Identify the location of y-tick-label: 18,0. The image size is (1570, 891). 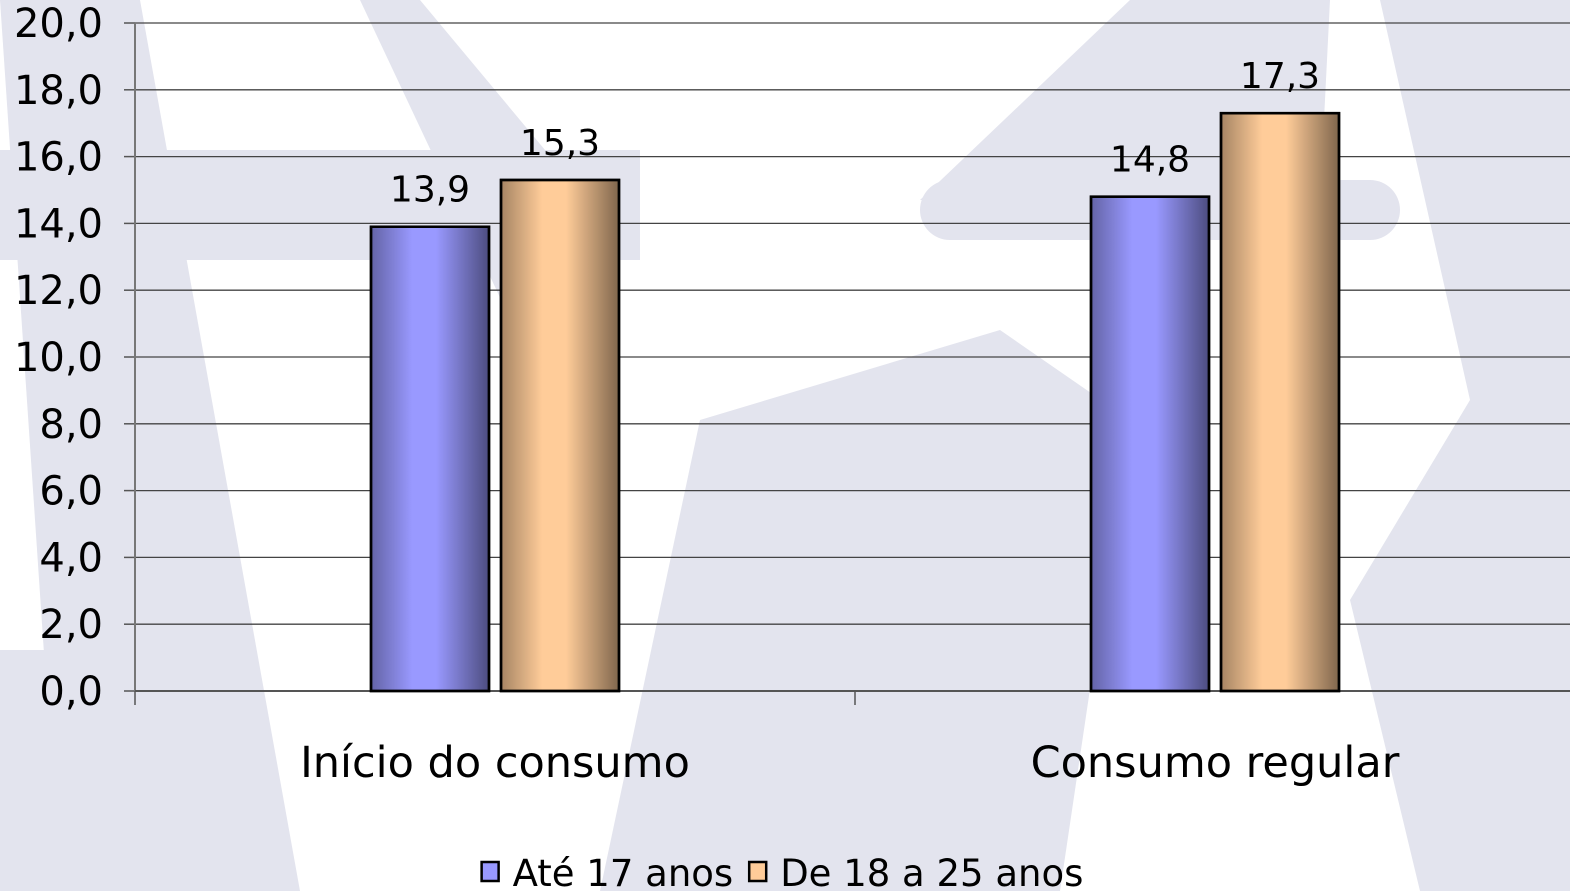
(58, 91).